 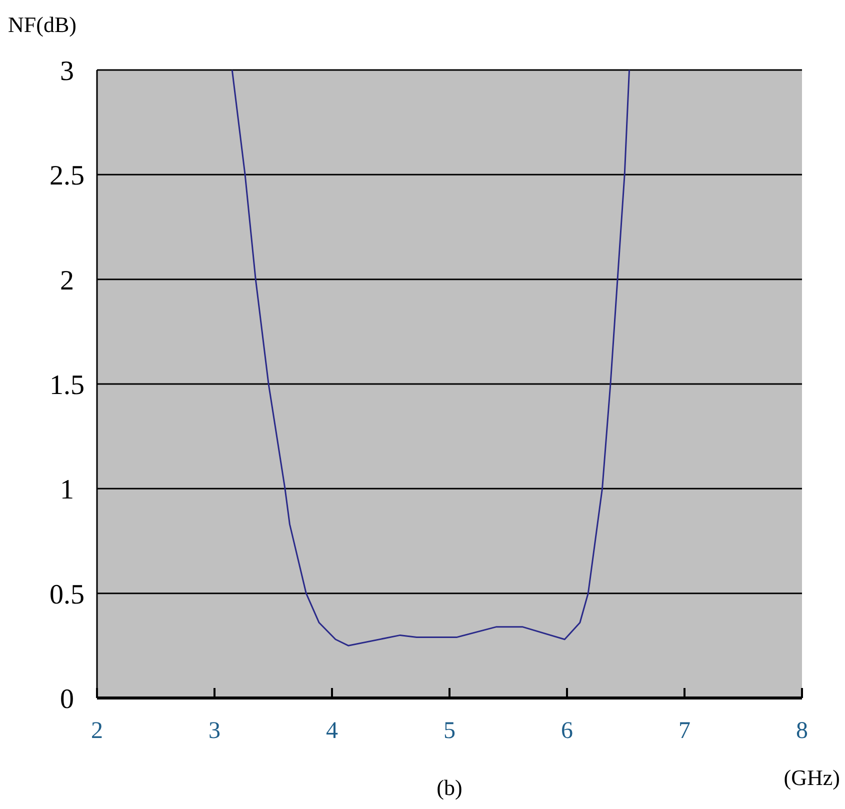 What do you see at coordinates (67, 490) in the screenshot?
I see `y-tick-label: 1` at bounding box center [67, 490].